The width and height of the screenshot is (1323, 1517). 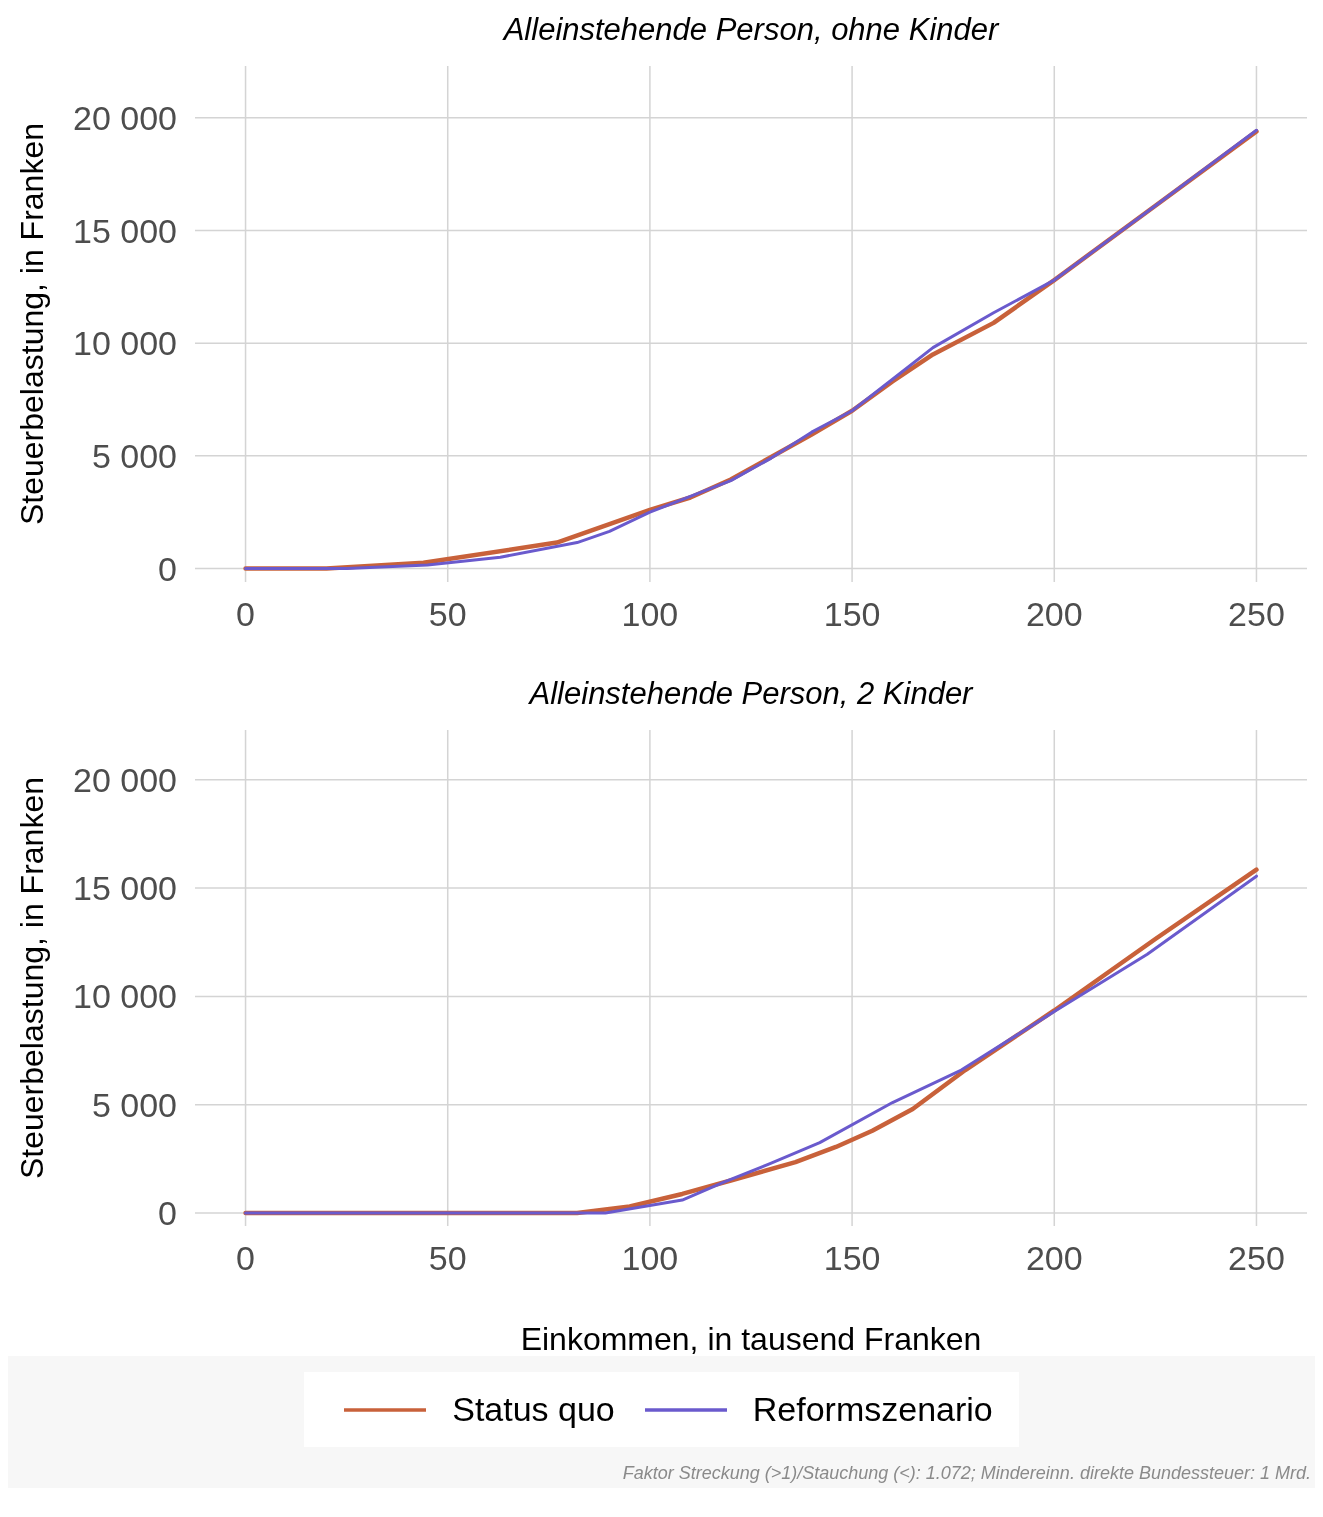 I want to click on legend-label: Status quo, so click(x=533, y=1409).